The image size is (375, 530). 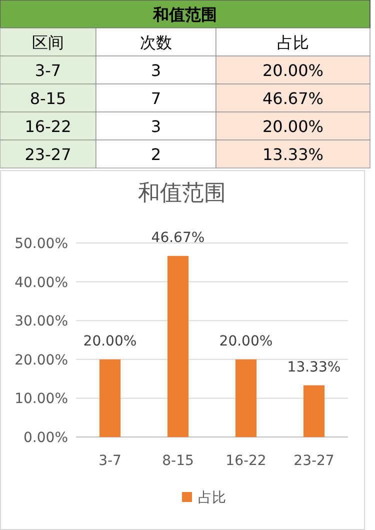 What do you see at coordinates (48, 42) in the screenshot?
I see `text: 区间` at bounding box center [48, 42].